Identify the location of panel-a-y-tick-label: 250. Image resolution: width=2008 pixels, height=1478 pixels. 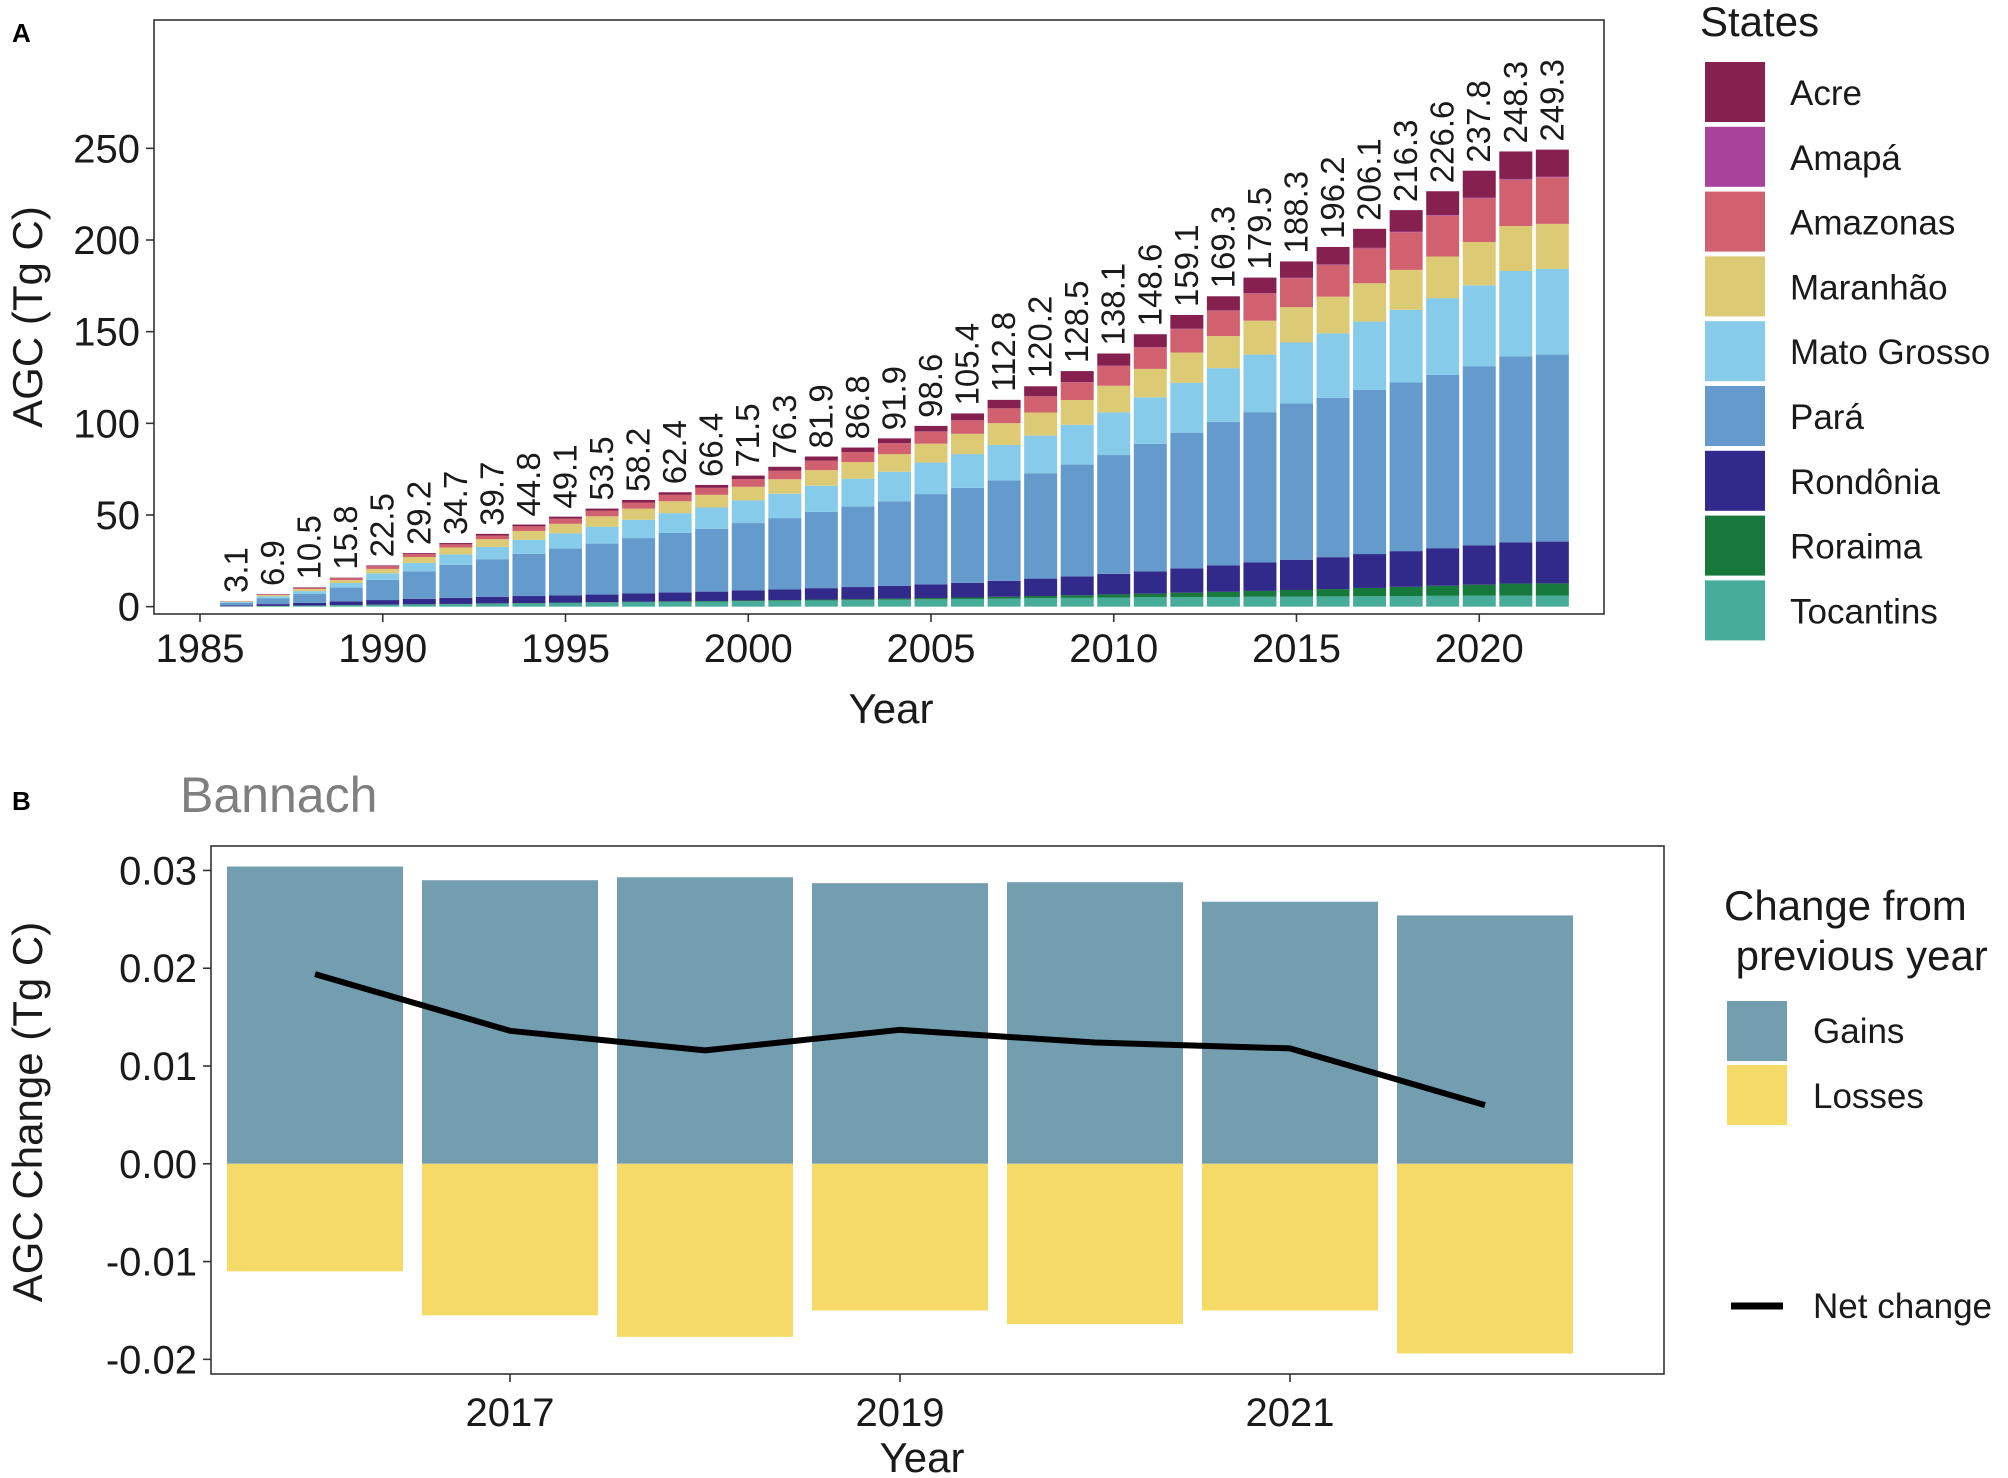
(106, 149).